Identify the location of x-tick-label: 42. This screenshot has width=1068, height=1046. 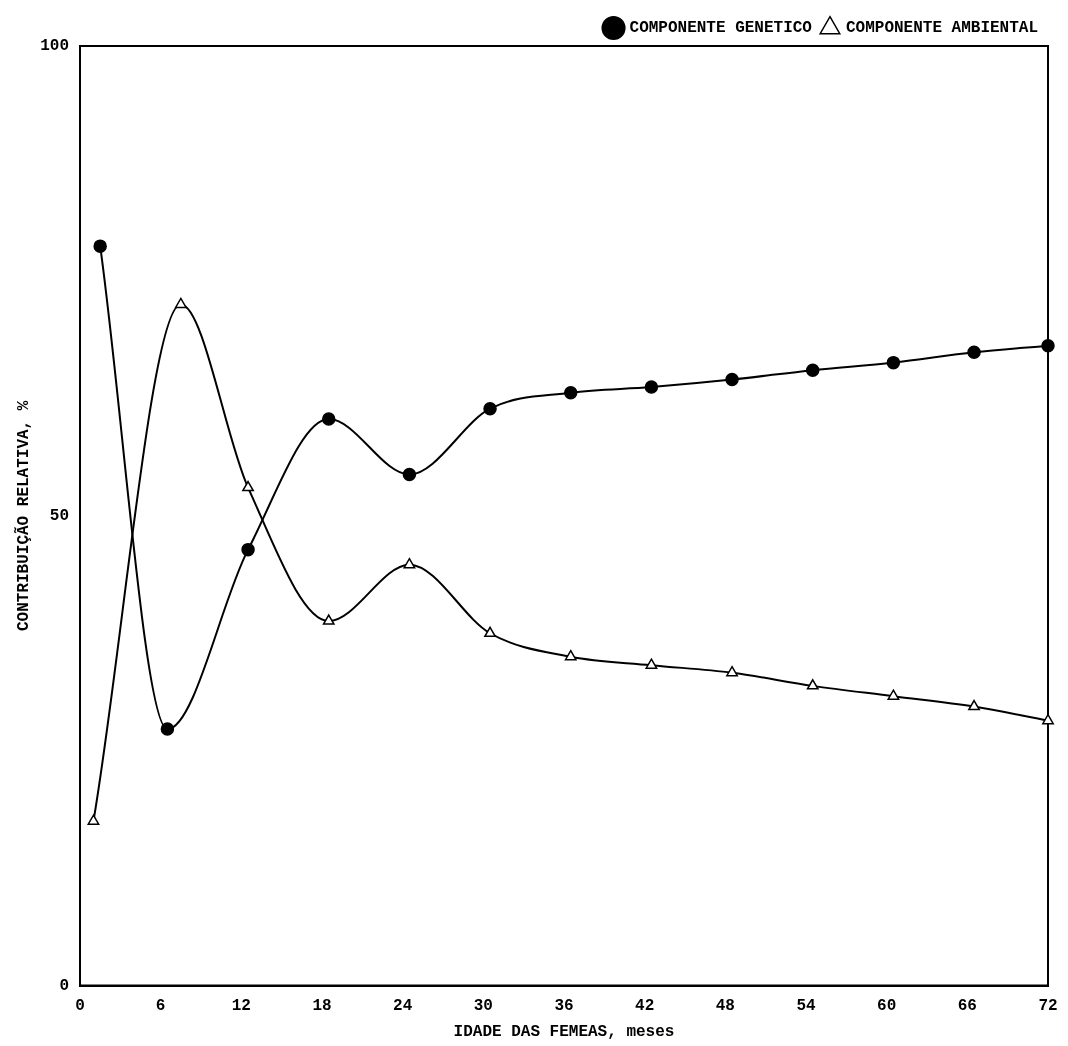
(645, 1006).